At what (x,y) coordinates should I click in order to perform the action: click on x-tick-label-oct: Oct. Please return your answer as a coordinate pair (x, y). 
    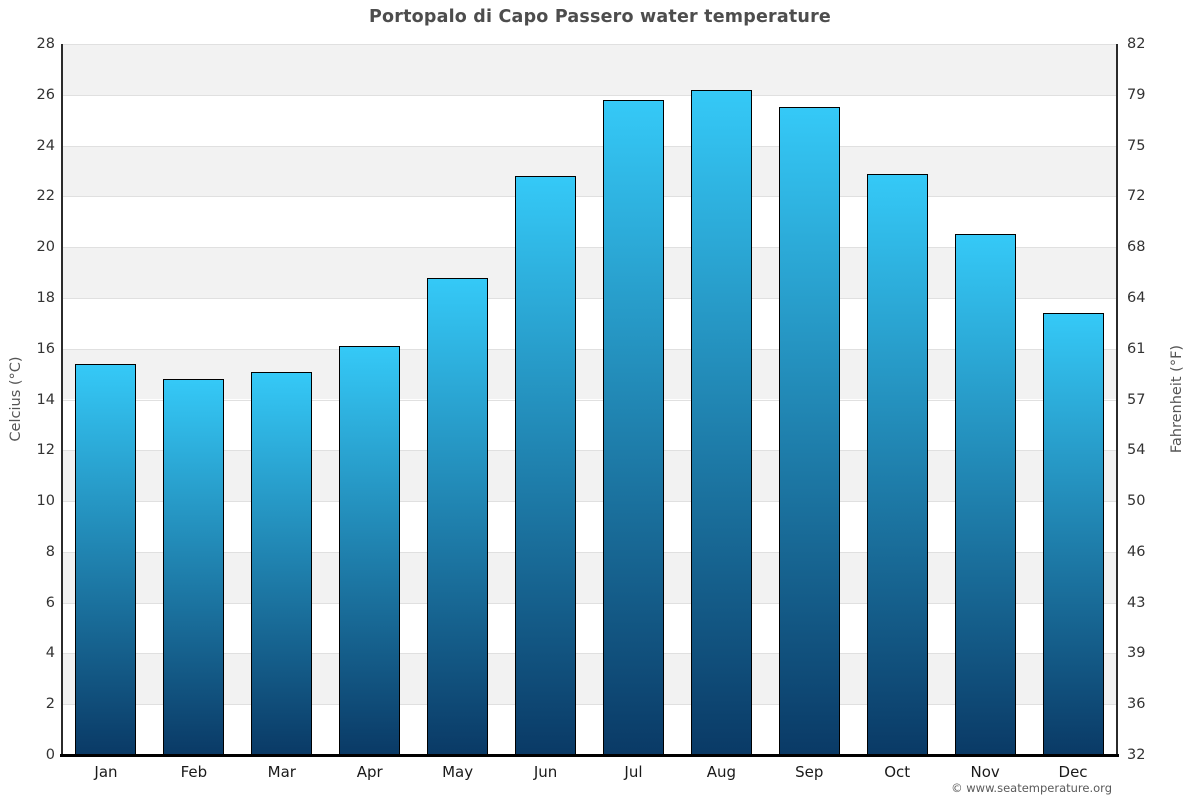
    Looking at the image, I should click on (897, 772).